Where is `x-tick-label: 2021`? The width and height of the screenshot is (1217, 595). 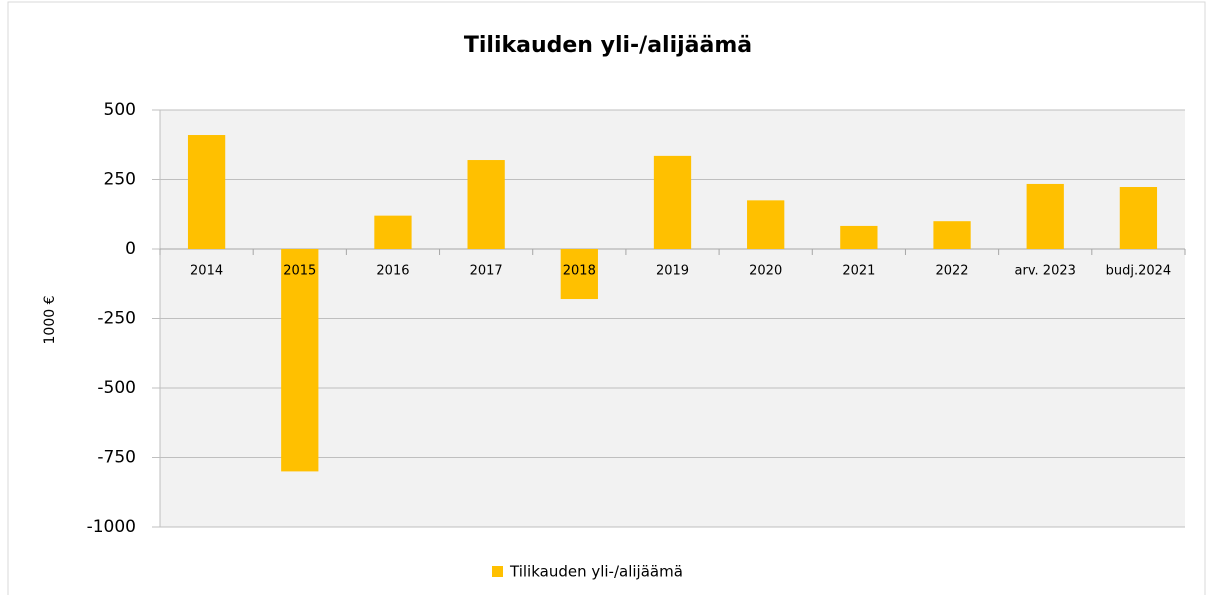
x-tick-label: 2021 is located at coordinates (858, 271).